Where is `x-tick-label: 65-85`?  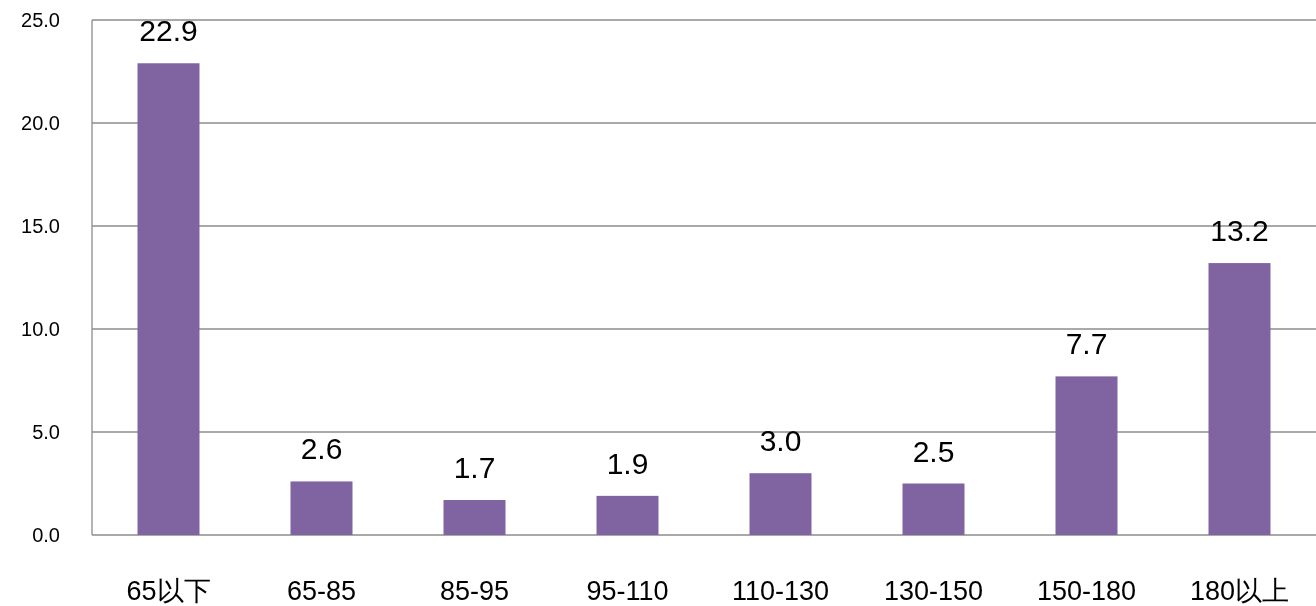 x-tick-label: 65-85 is located at coordinates (321, 591).